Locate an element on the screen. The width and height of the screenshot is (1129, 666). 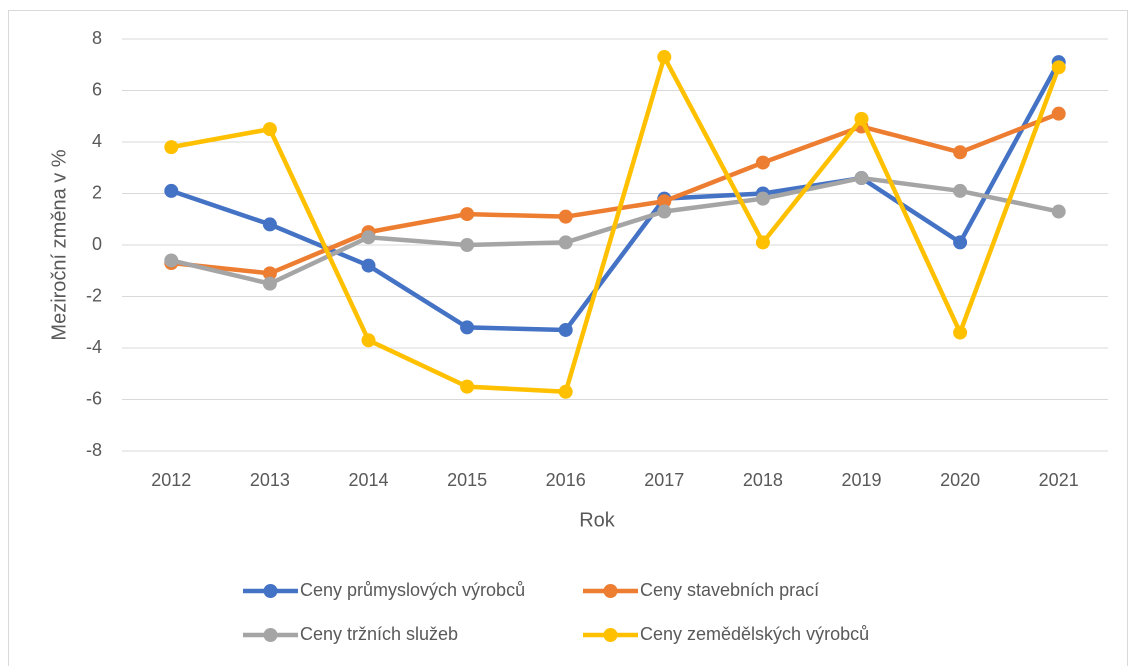
y-tick-label: -2 is located at coordinates (94, 295).